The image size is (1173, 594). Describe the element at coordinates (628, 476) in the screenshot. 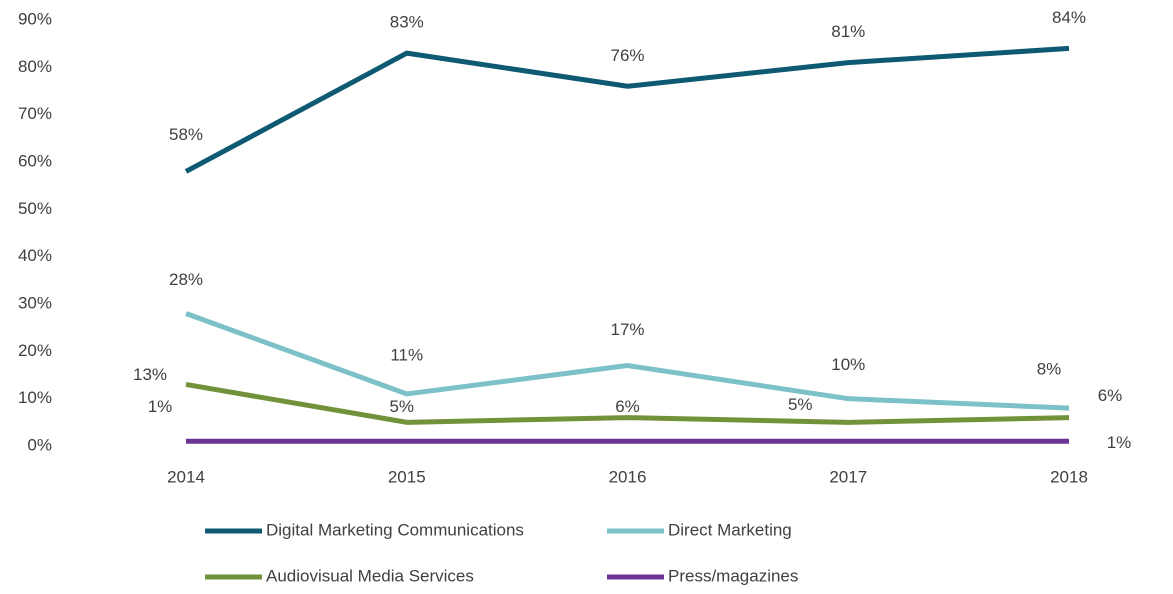

I see `x-tick-label: 2016` at that location.